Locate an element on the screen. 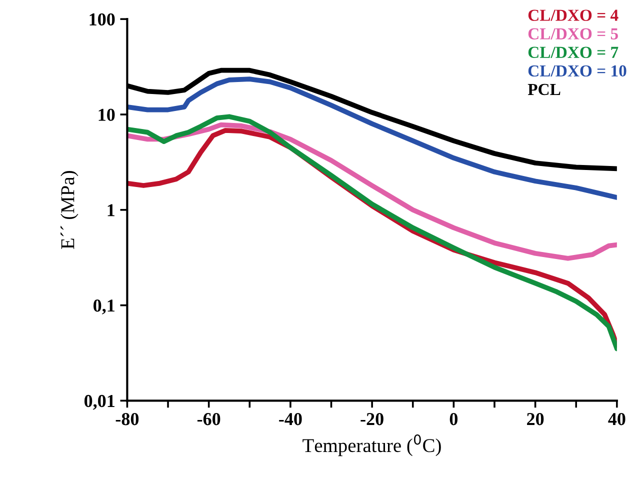 The width and height of the screenshot is (636, 477). y-tick-label: 0,01 is located at coordinates (99, 402).